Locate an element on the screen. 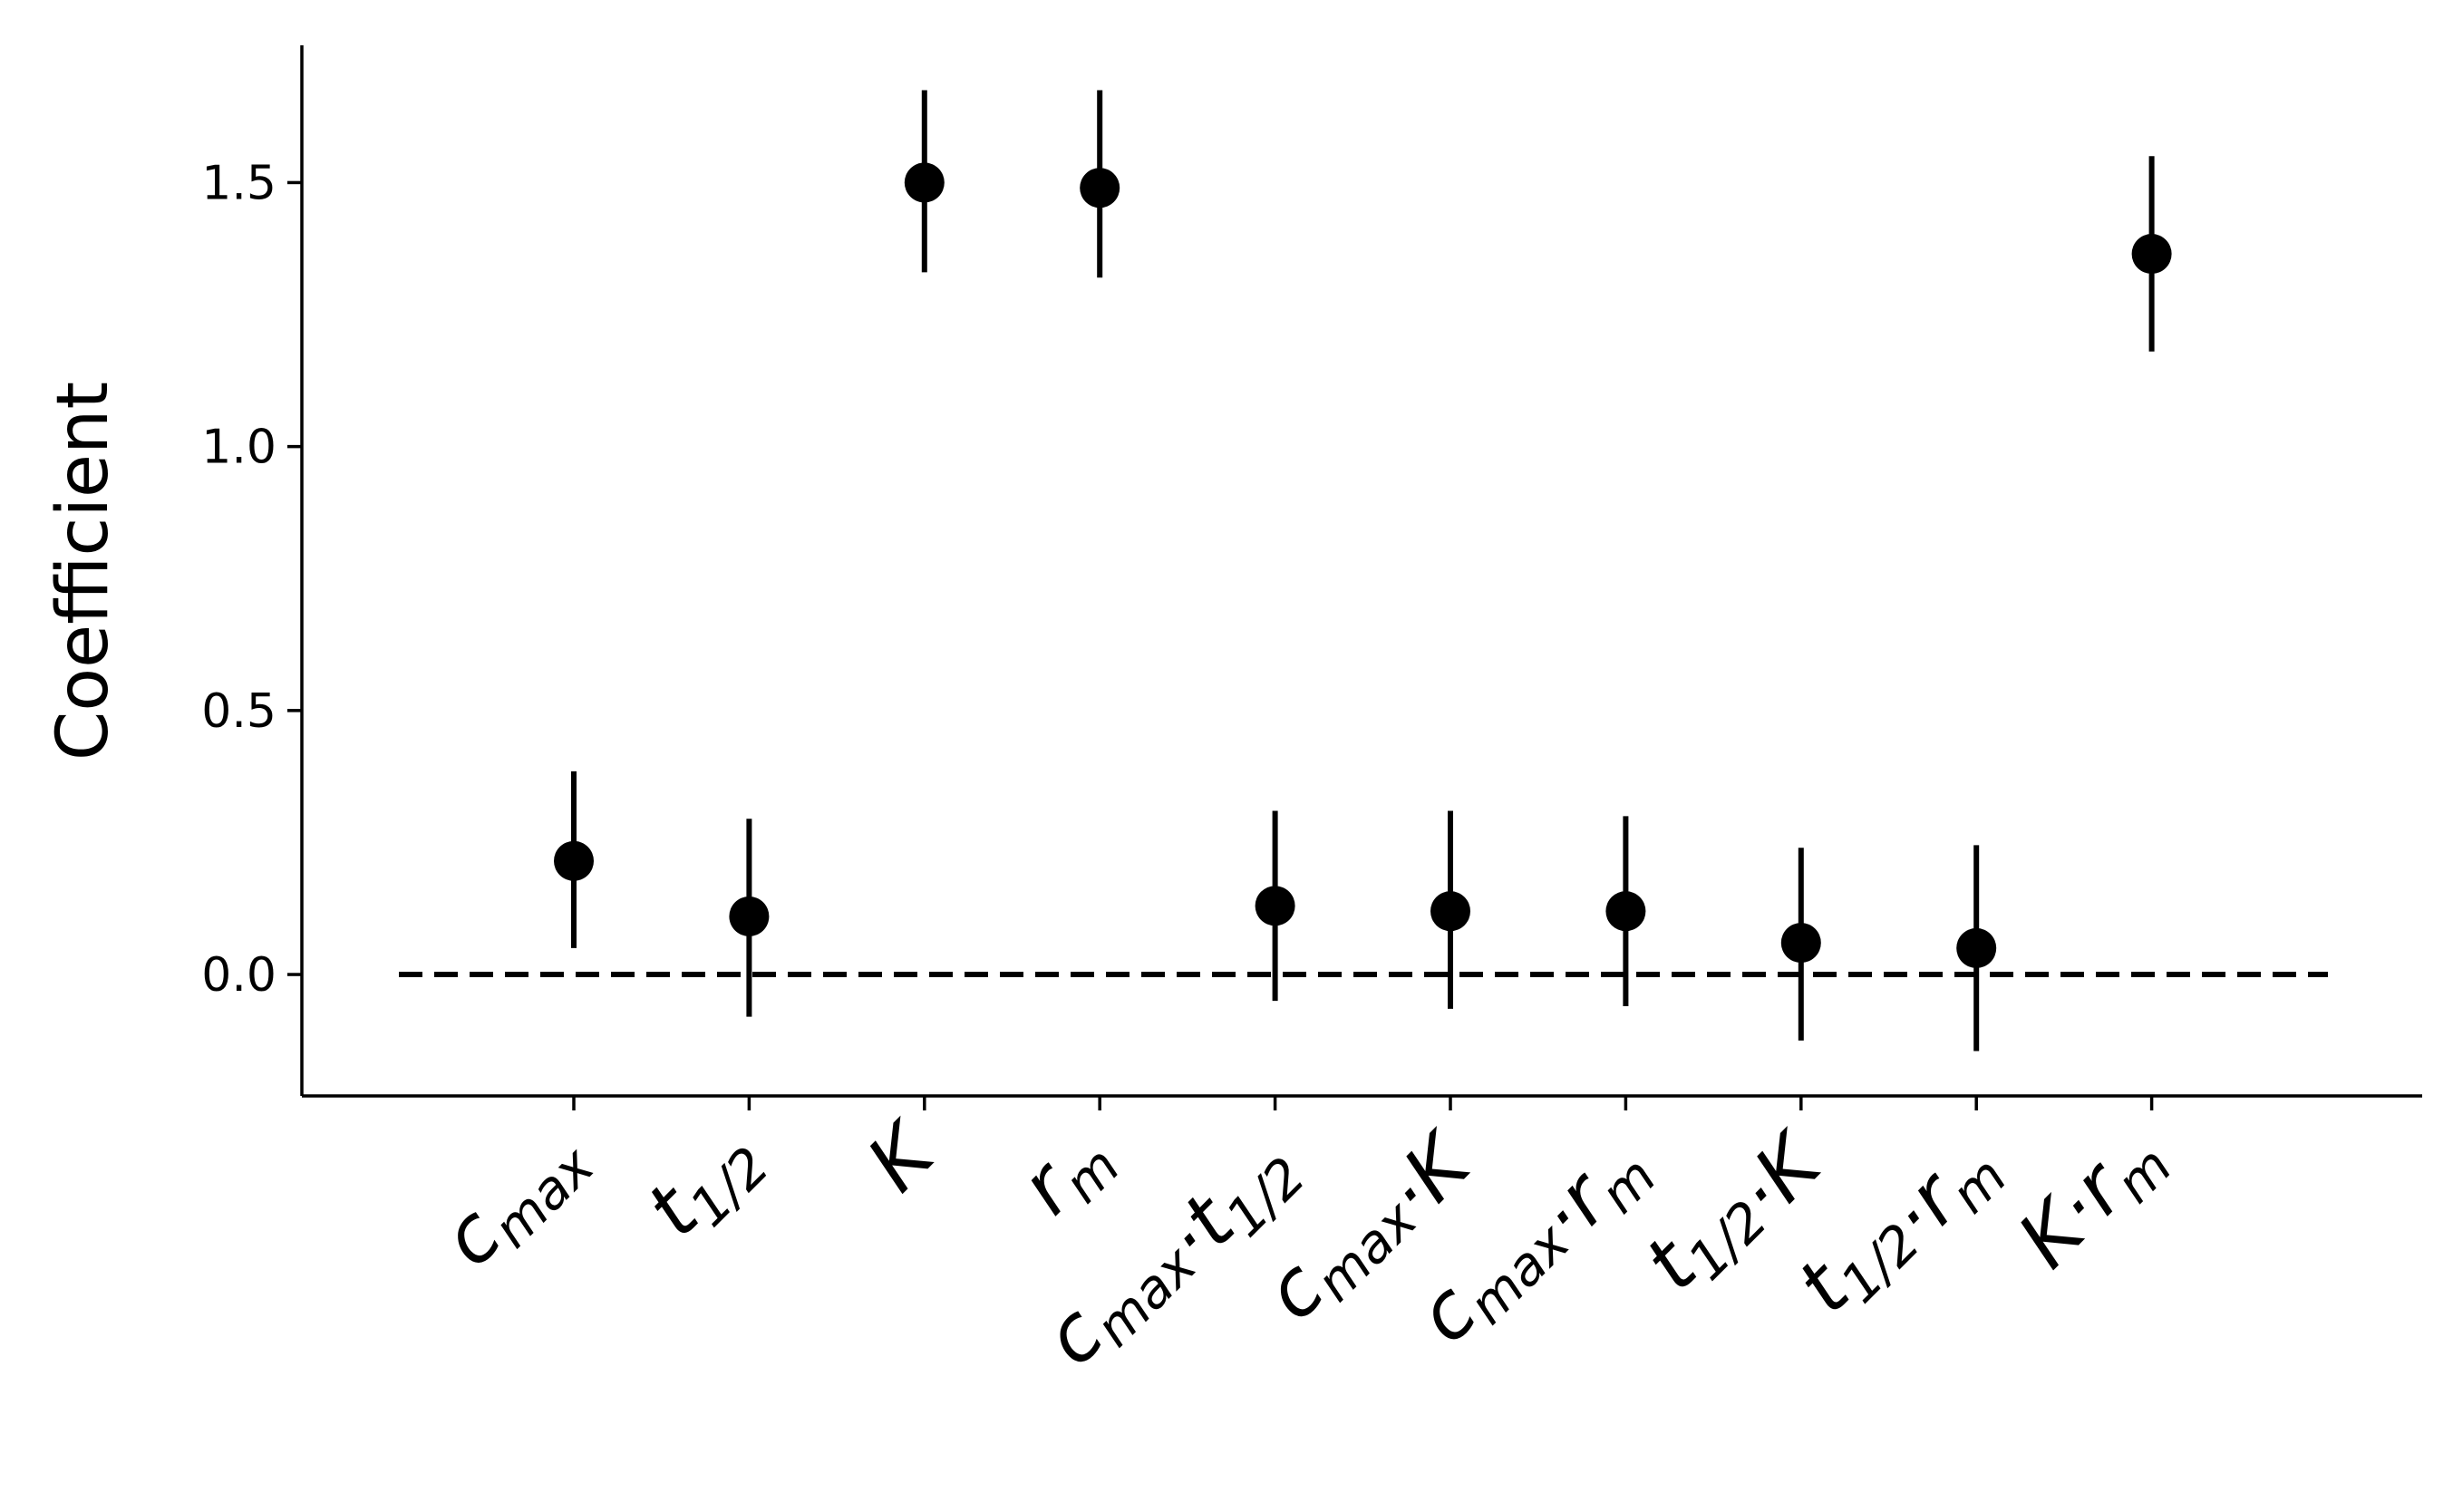  y-tick-label: 1.5 is located at coordinates (239, 183).